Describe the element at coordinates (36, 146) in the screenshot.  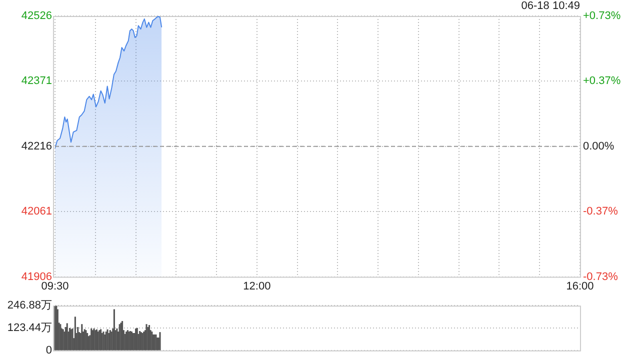
I see `y-tick-label: 42216` at that location.